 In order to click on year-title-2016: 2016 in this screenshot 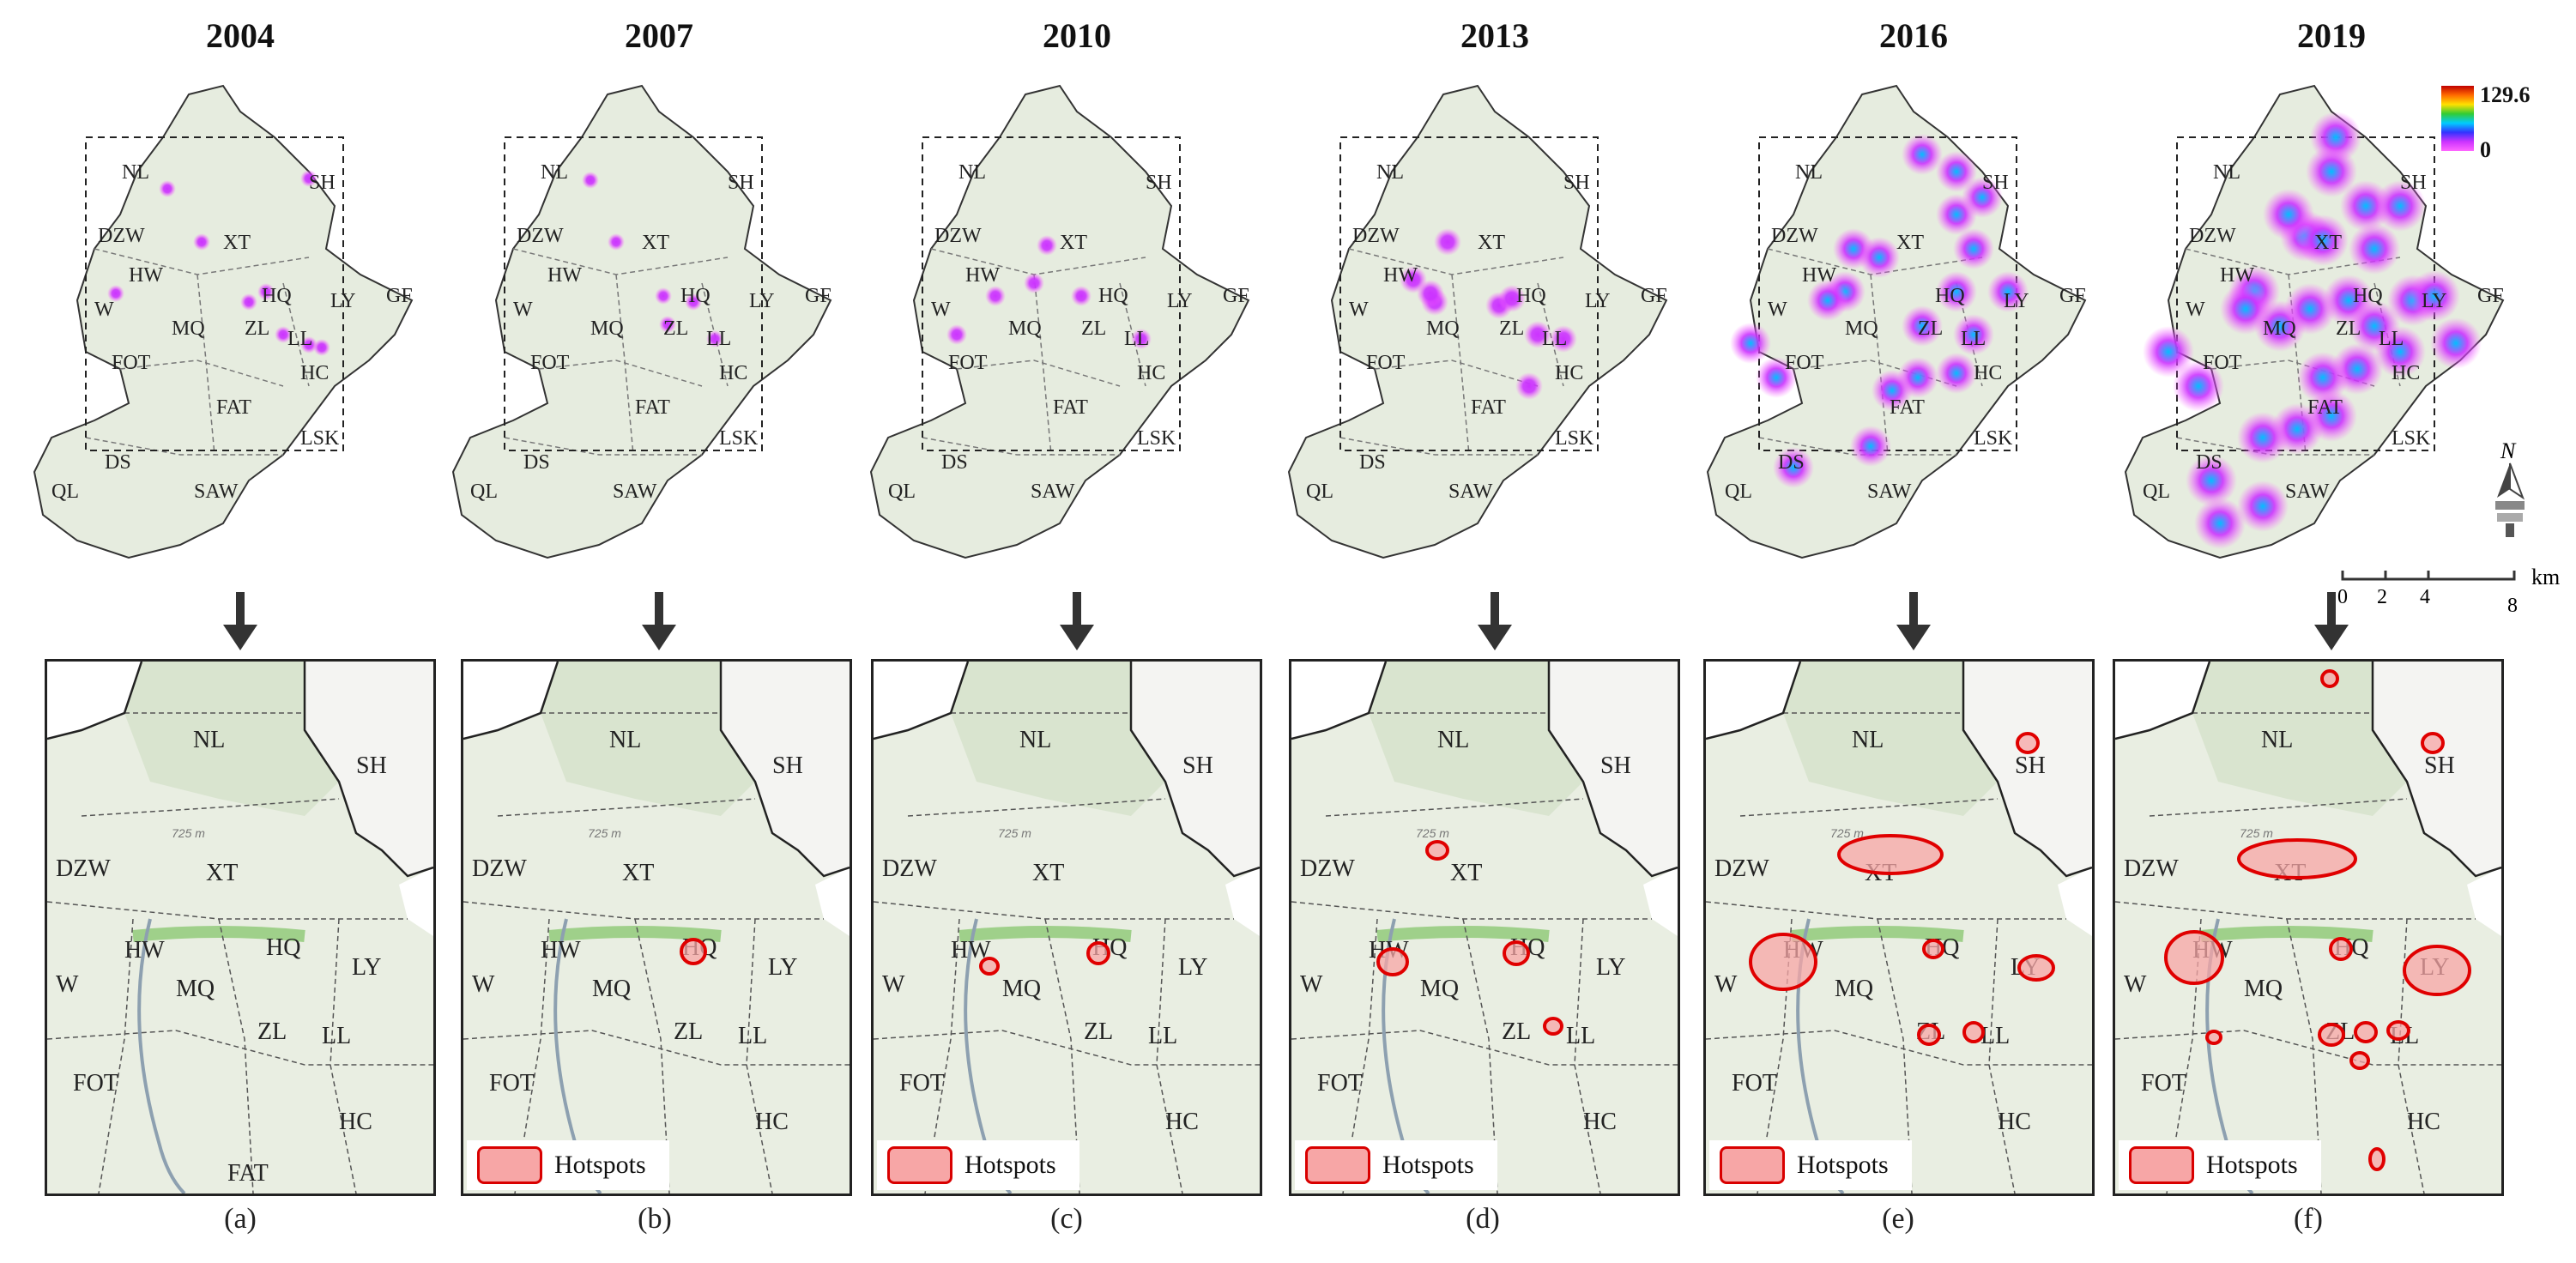, I will do `click(1913, 35)`.